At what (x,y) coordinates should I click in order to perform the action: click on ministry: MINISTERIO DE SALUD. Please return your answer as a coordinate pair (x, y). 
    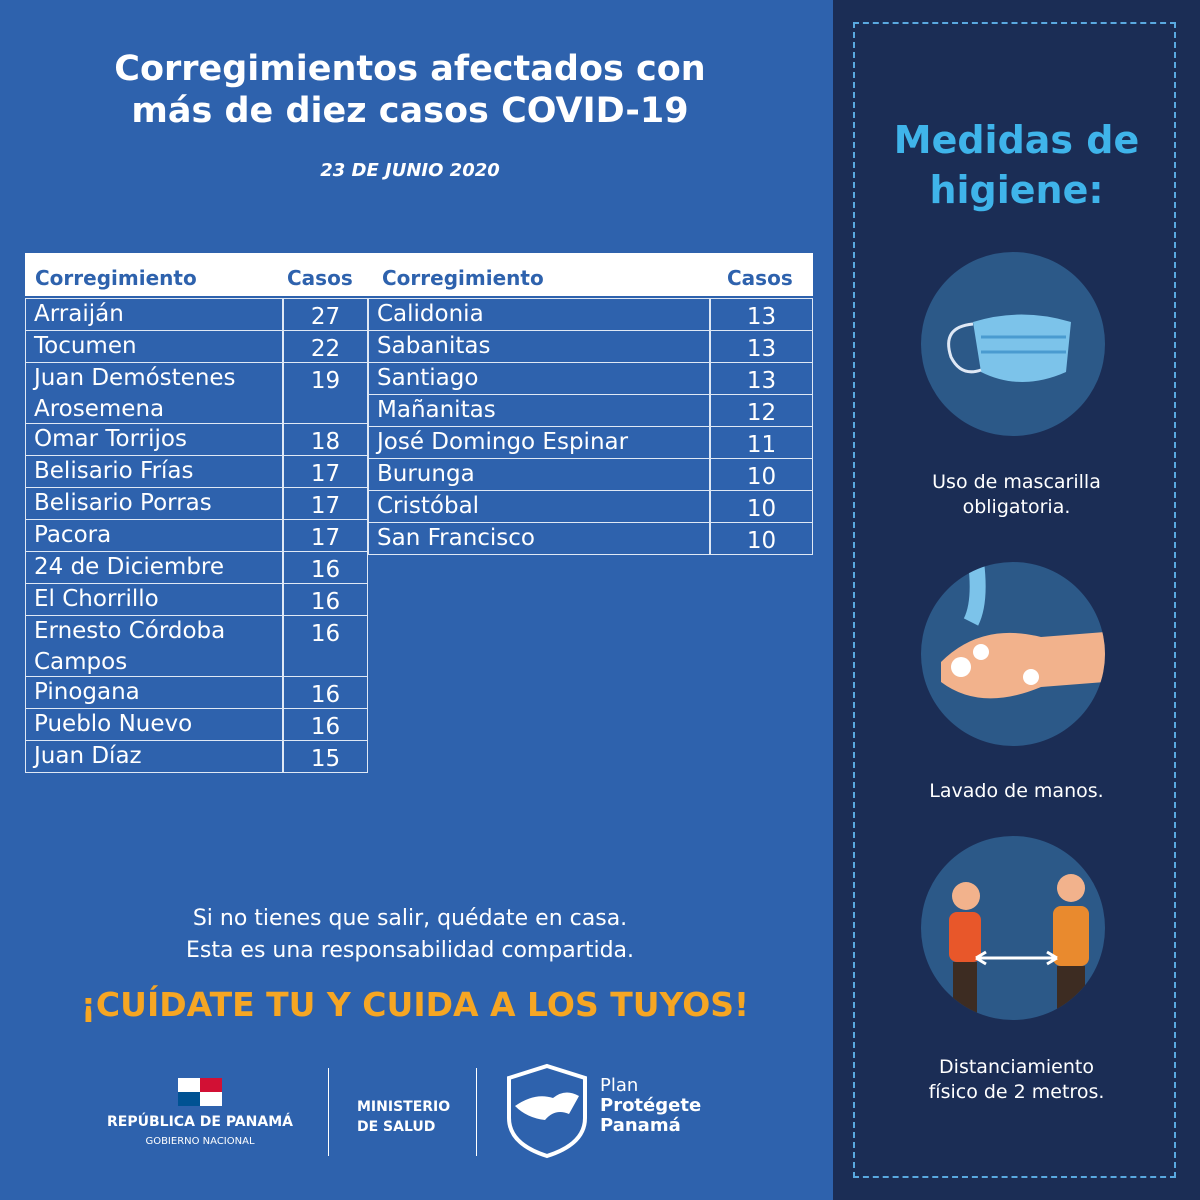
    Looking at the image, I should click on (403, 1117).